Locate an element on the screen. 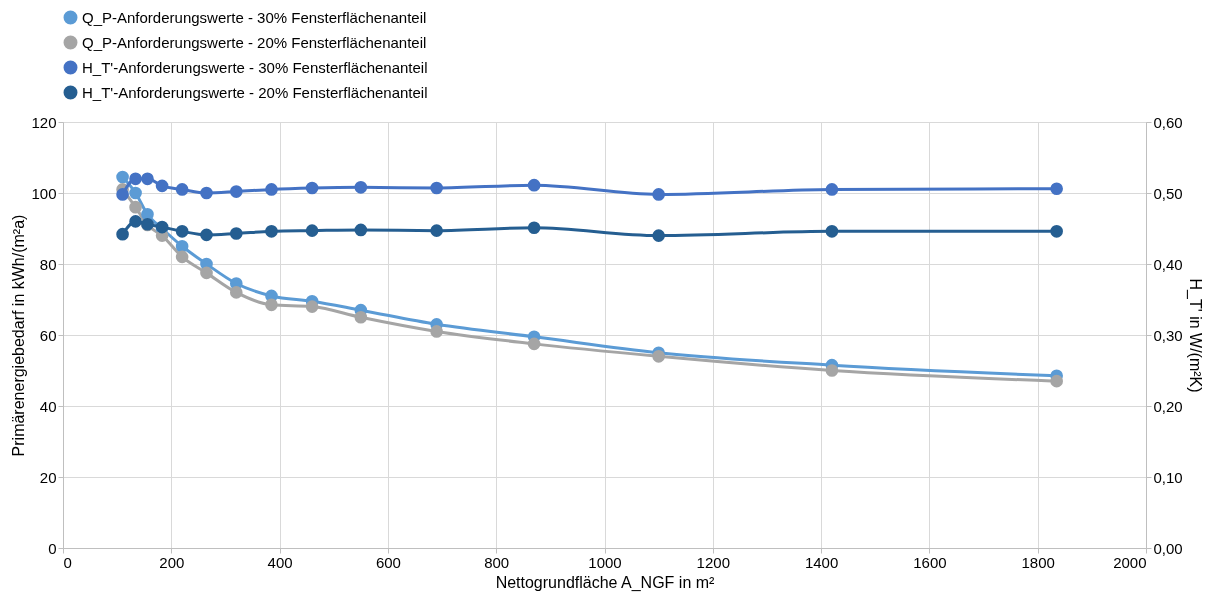  y-tick-label: 60 is located at coordinates (48, 335).